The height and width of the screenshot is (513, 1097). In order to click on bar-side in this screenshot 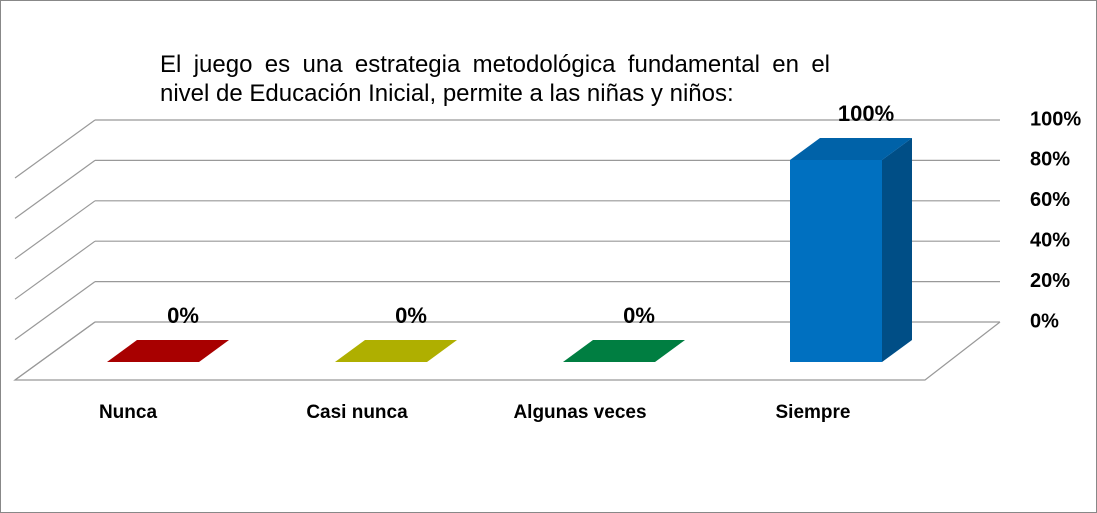, I will do `click(897, 250)`.